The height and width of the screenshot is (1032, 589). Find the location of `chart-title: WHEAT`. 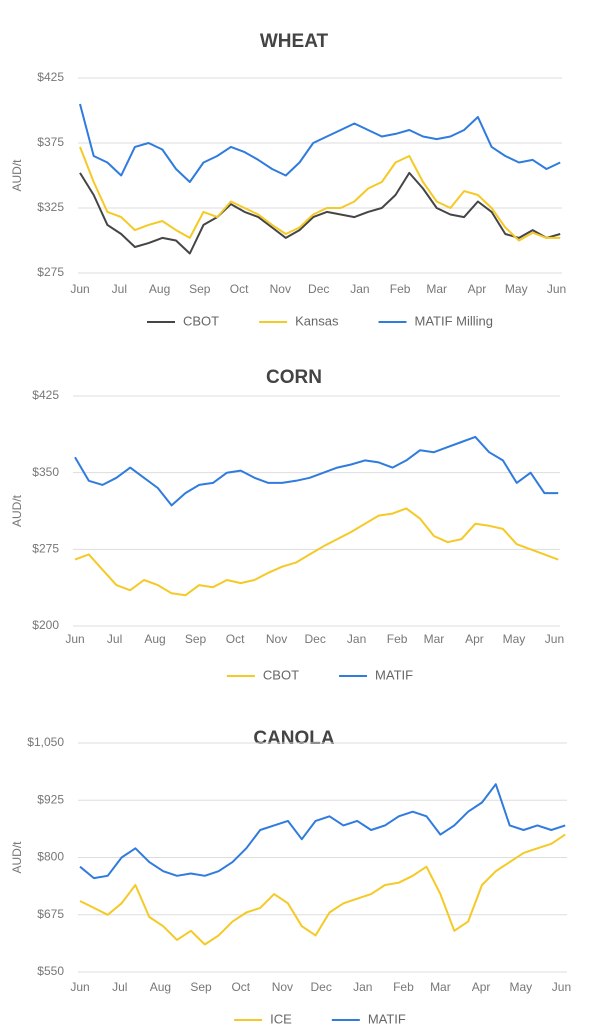

chart-title: WHEAT is located at coordinates (294, 41).